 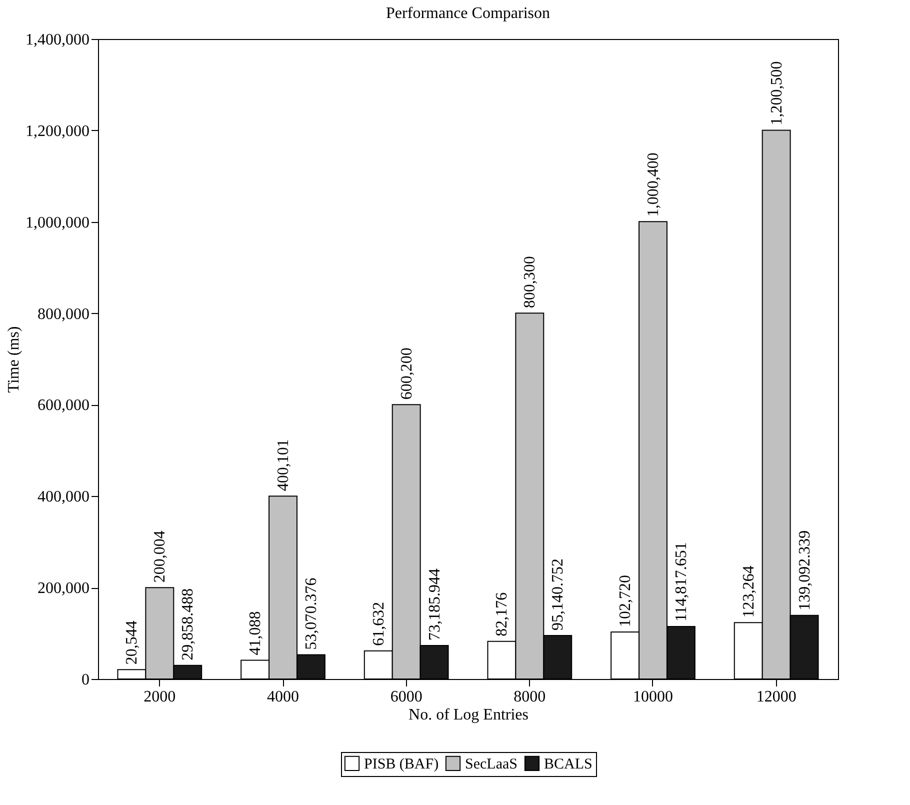 I want to click on data-label: 20,544, so click(x=132, y=642).